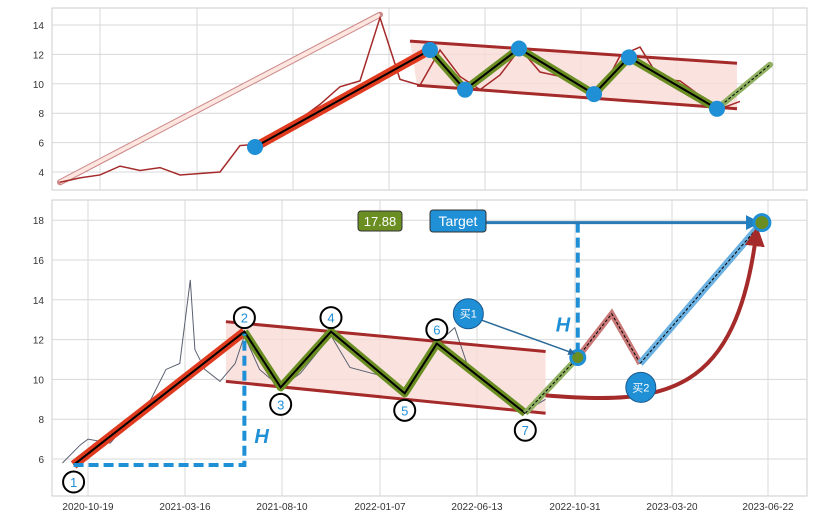 The image size is (813, 520). What do you see at coordinates (41, 420) in the screenshot?
I see `bottom-y-tick: 8` at bounding box center [41, 420].